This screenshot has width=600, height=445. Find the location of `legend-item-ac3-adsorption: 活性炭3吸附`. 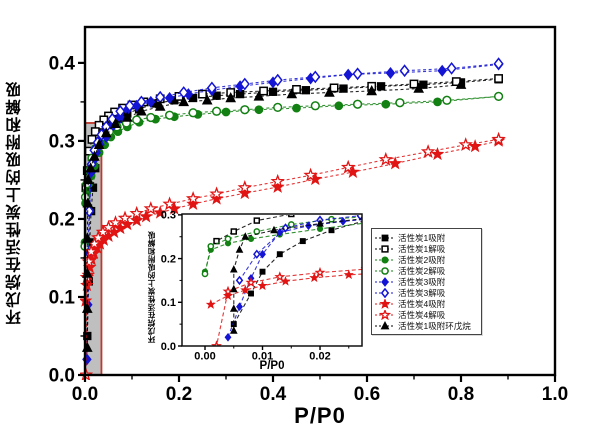

legend-item-ac3-adsorption: 活性炭3吸附 is located at coordinates (426, 281).